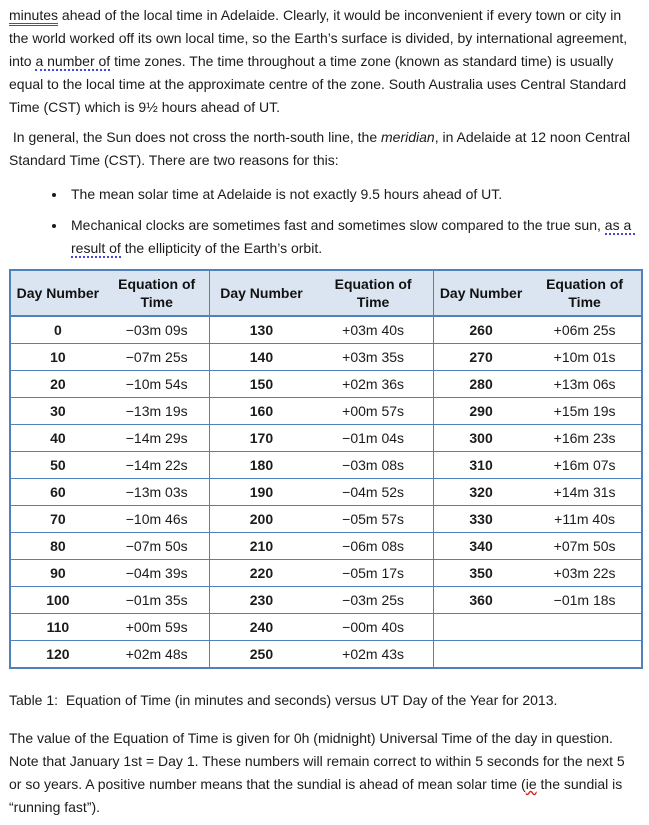 Image resolution: width=649 pixels, height=825 pixels. I want to click on table-cell: −01m 35s, so click(157, 600).